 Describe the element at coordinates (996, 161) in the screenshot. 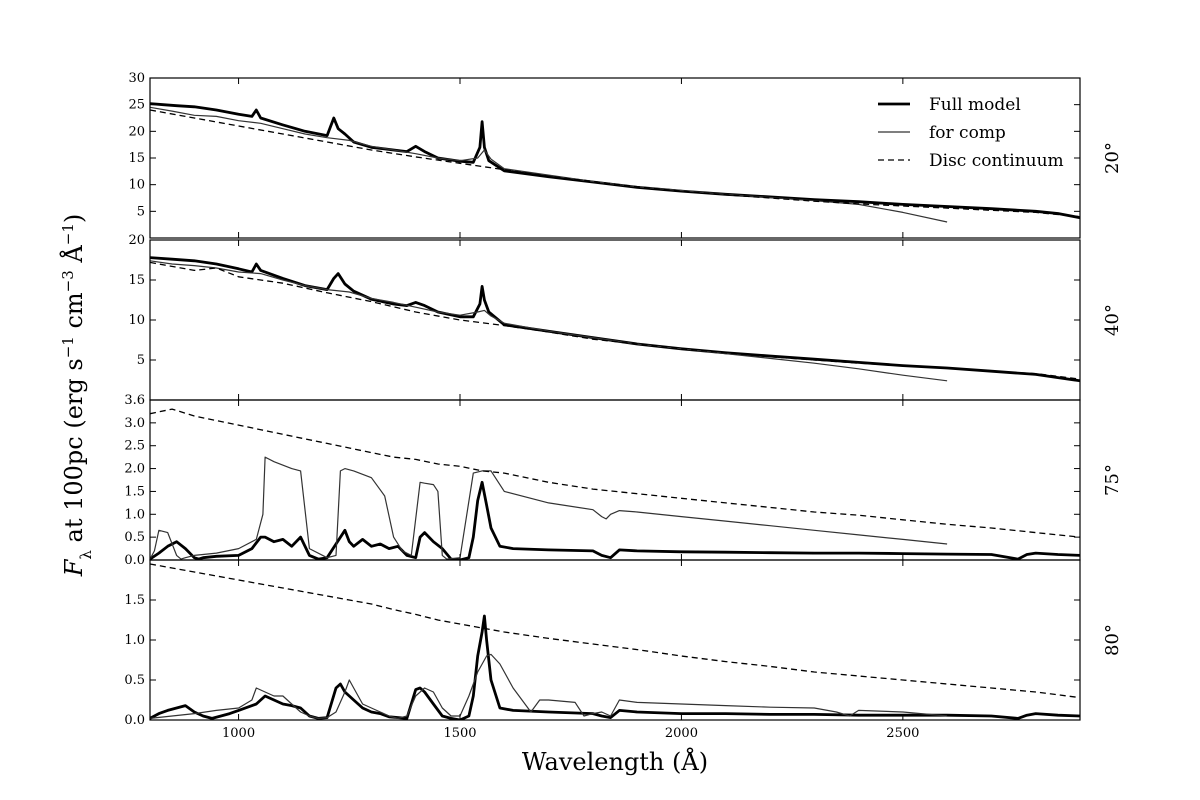

I see `legend-entry: Disc continuum` at that location.